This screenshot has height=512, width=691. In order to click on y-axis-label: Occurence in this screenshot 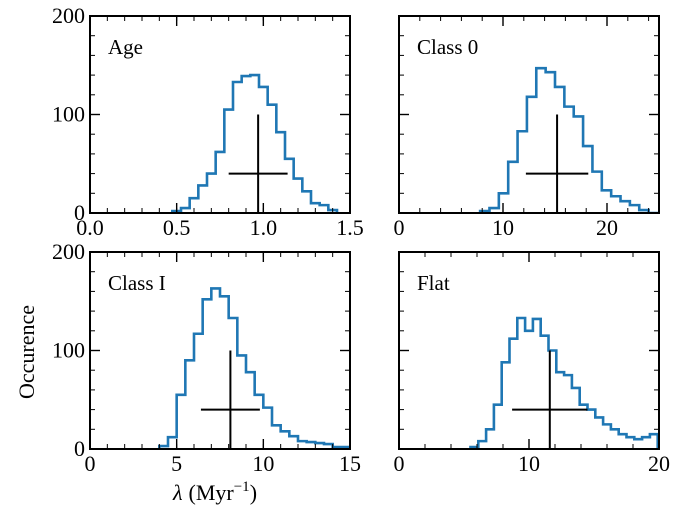, I will do `click(26, 352)`.